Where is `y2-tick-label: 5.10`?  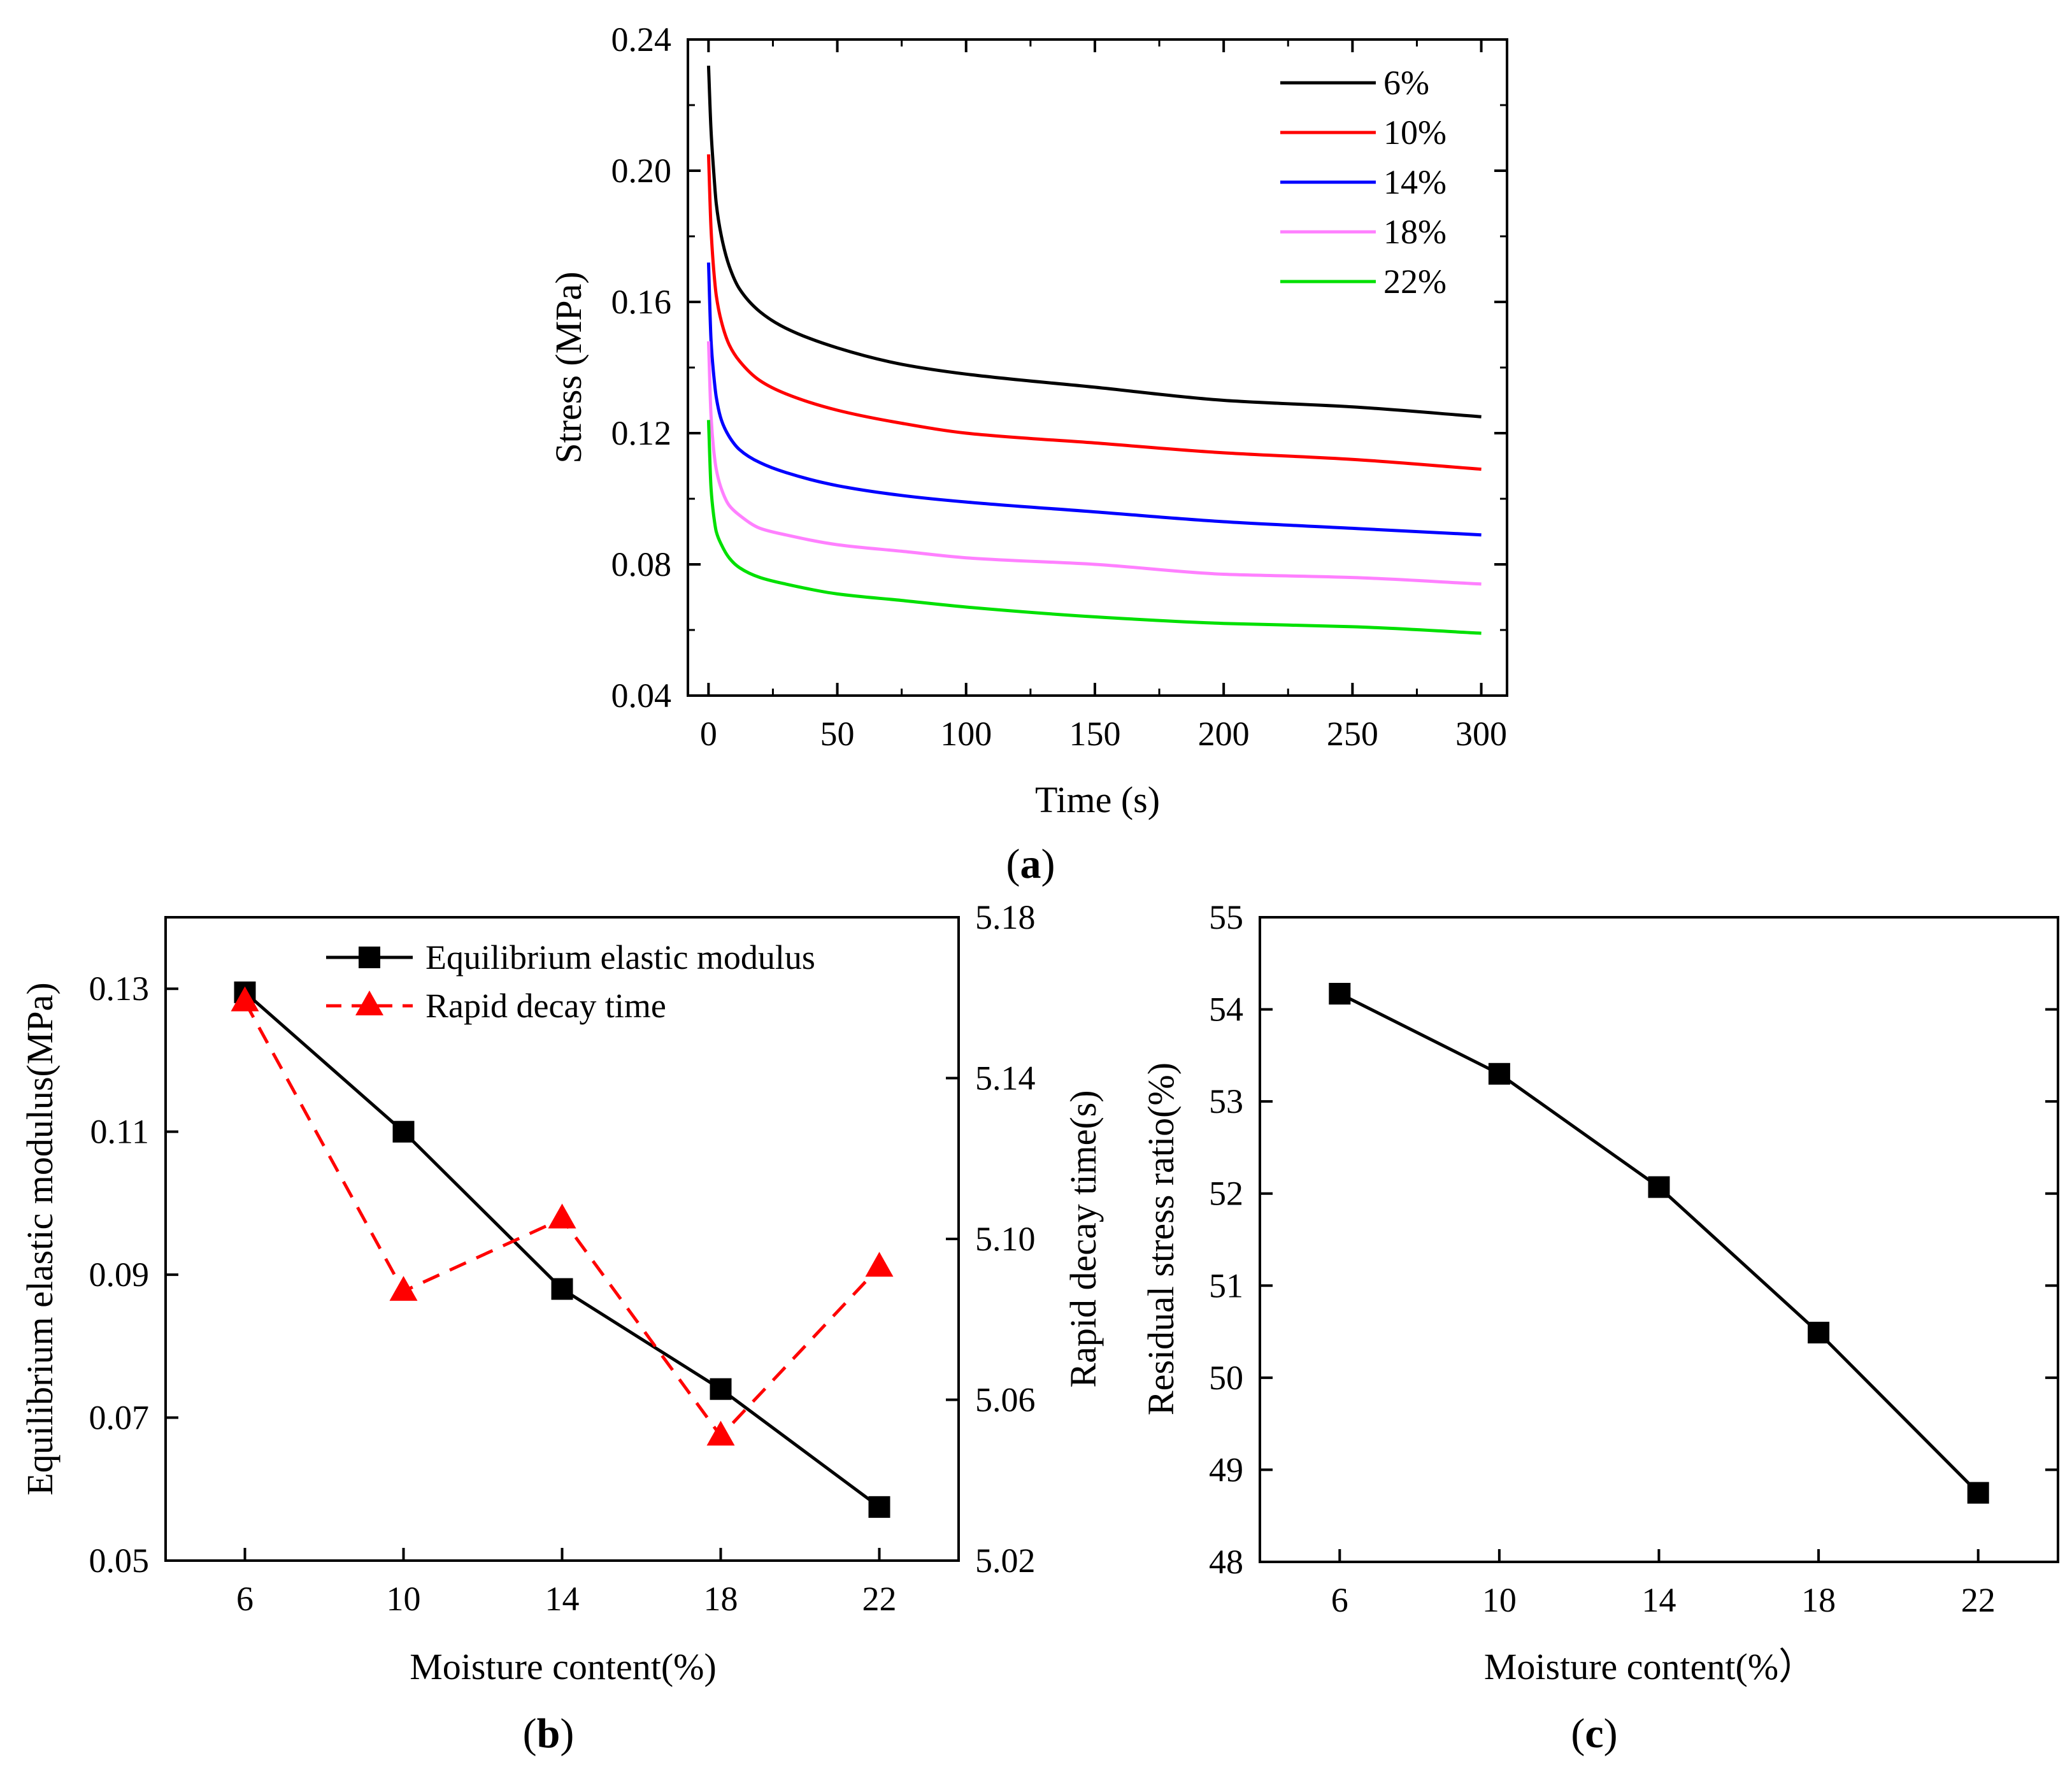
y2-tick-label: 5.10 is located at coordinates (1005, 1239).